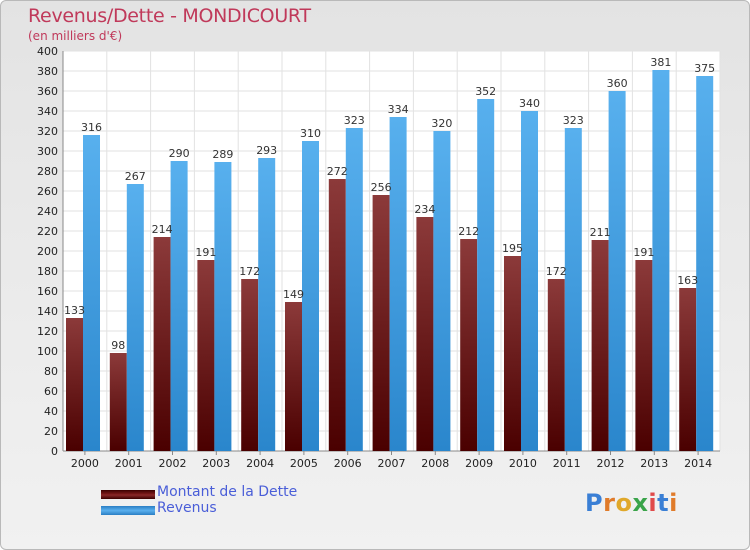 Image resolution: width=750 pixels, height=550 pixels. I want to click on y-tick-label: 40, so click(51, 411).